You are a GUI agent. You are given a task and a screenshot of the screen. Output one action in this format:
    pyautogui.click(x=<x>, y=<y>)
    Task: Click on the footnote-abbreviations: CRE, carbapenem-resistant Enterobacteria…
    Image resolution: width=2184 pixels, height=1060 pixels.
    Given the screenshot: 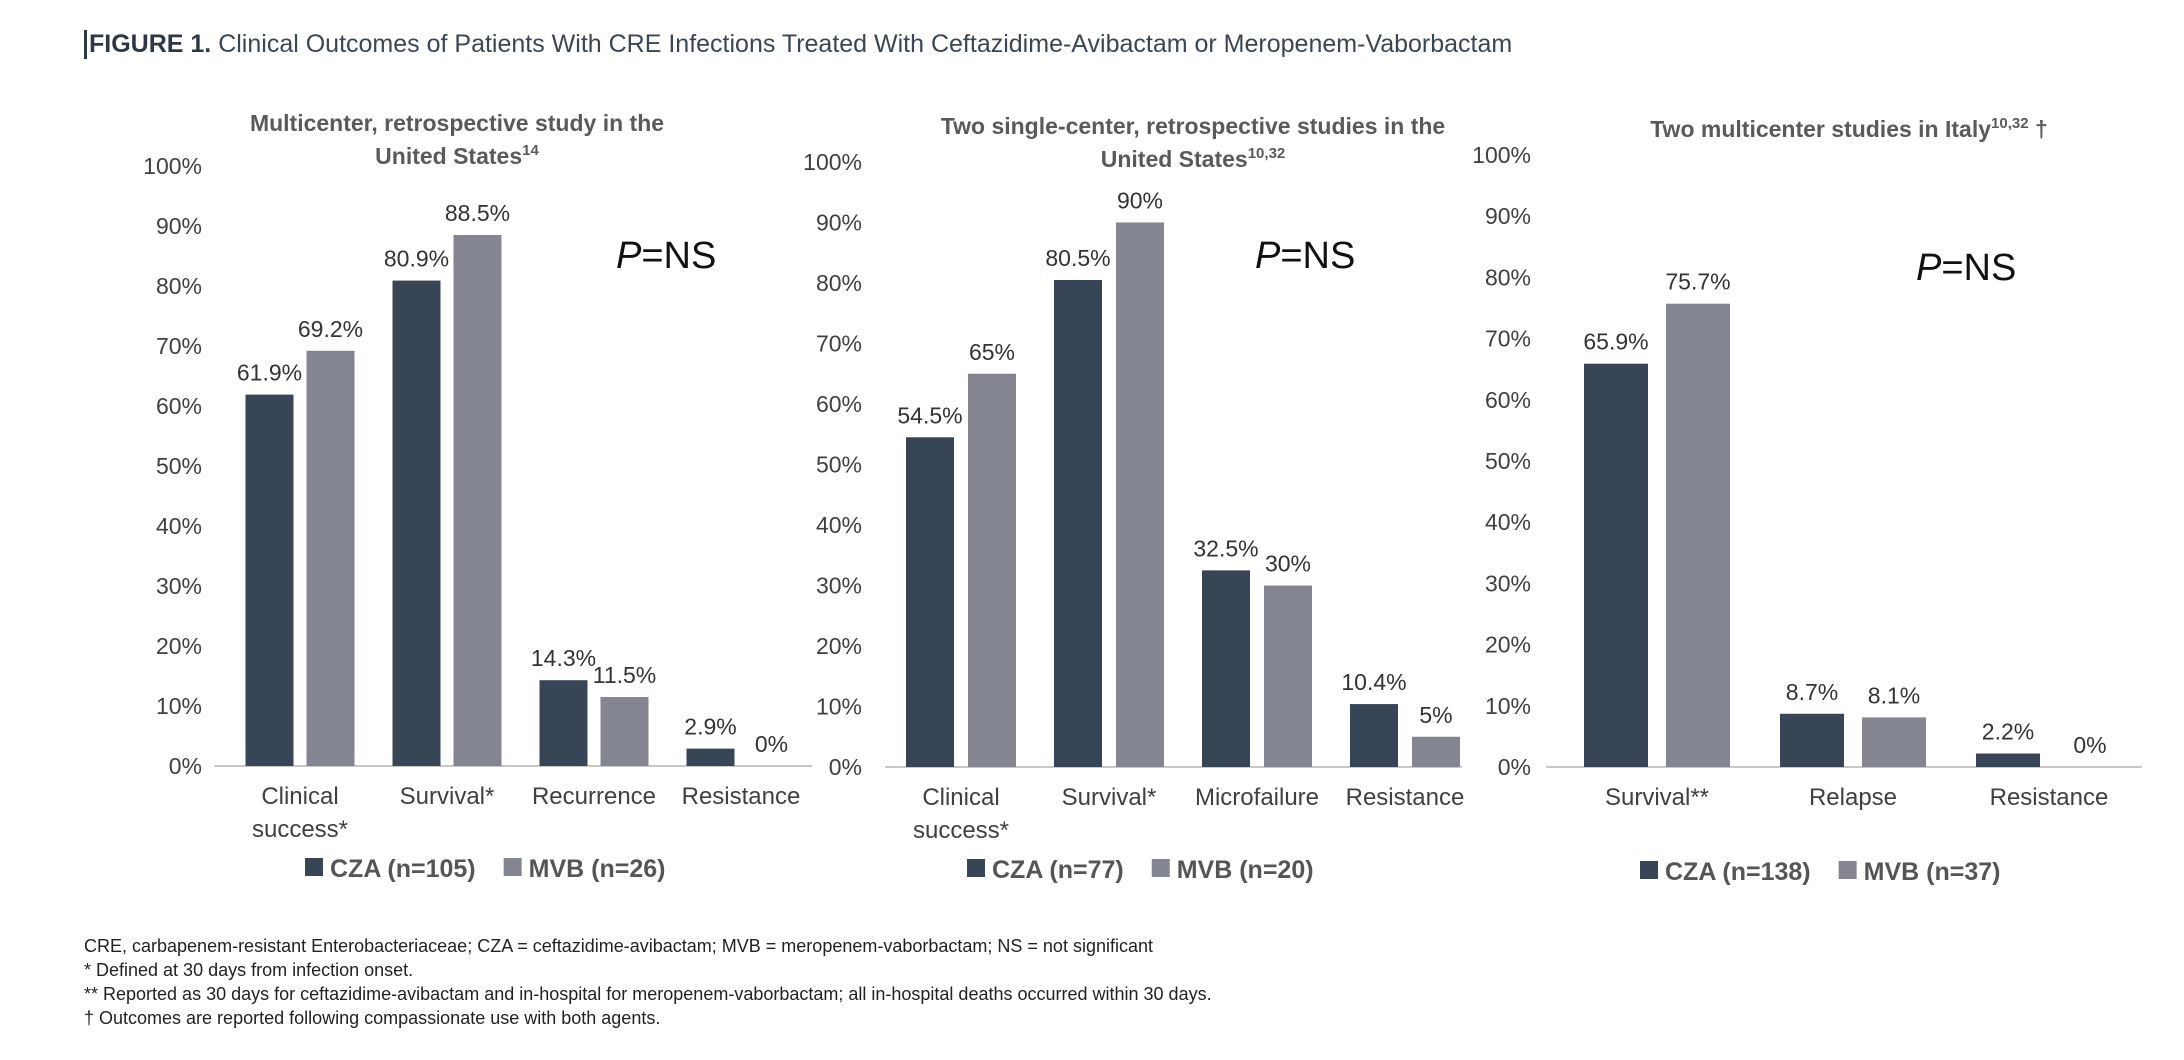 What is the action you would take?
    pyautogui.click(x=618, y=946)
    